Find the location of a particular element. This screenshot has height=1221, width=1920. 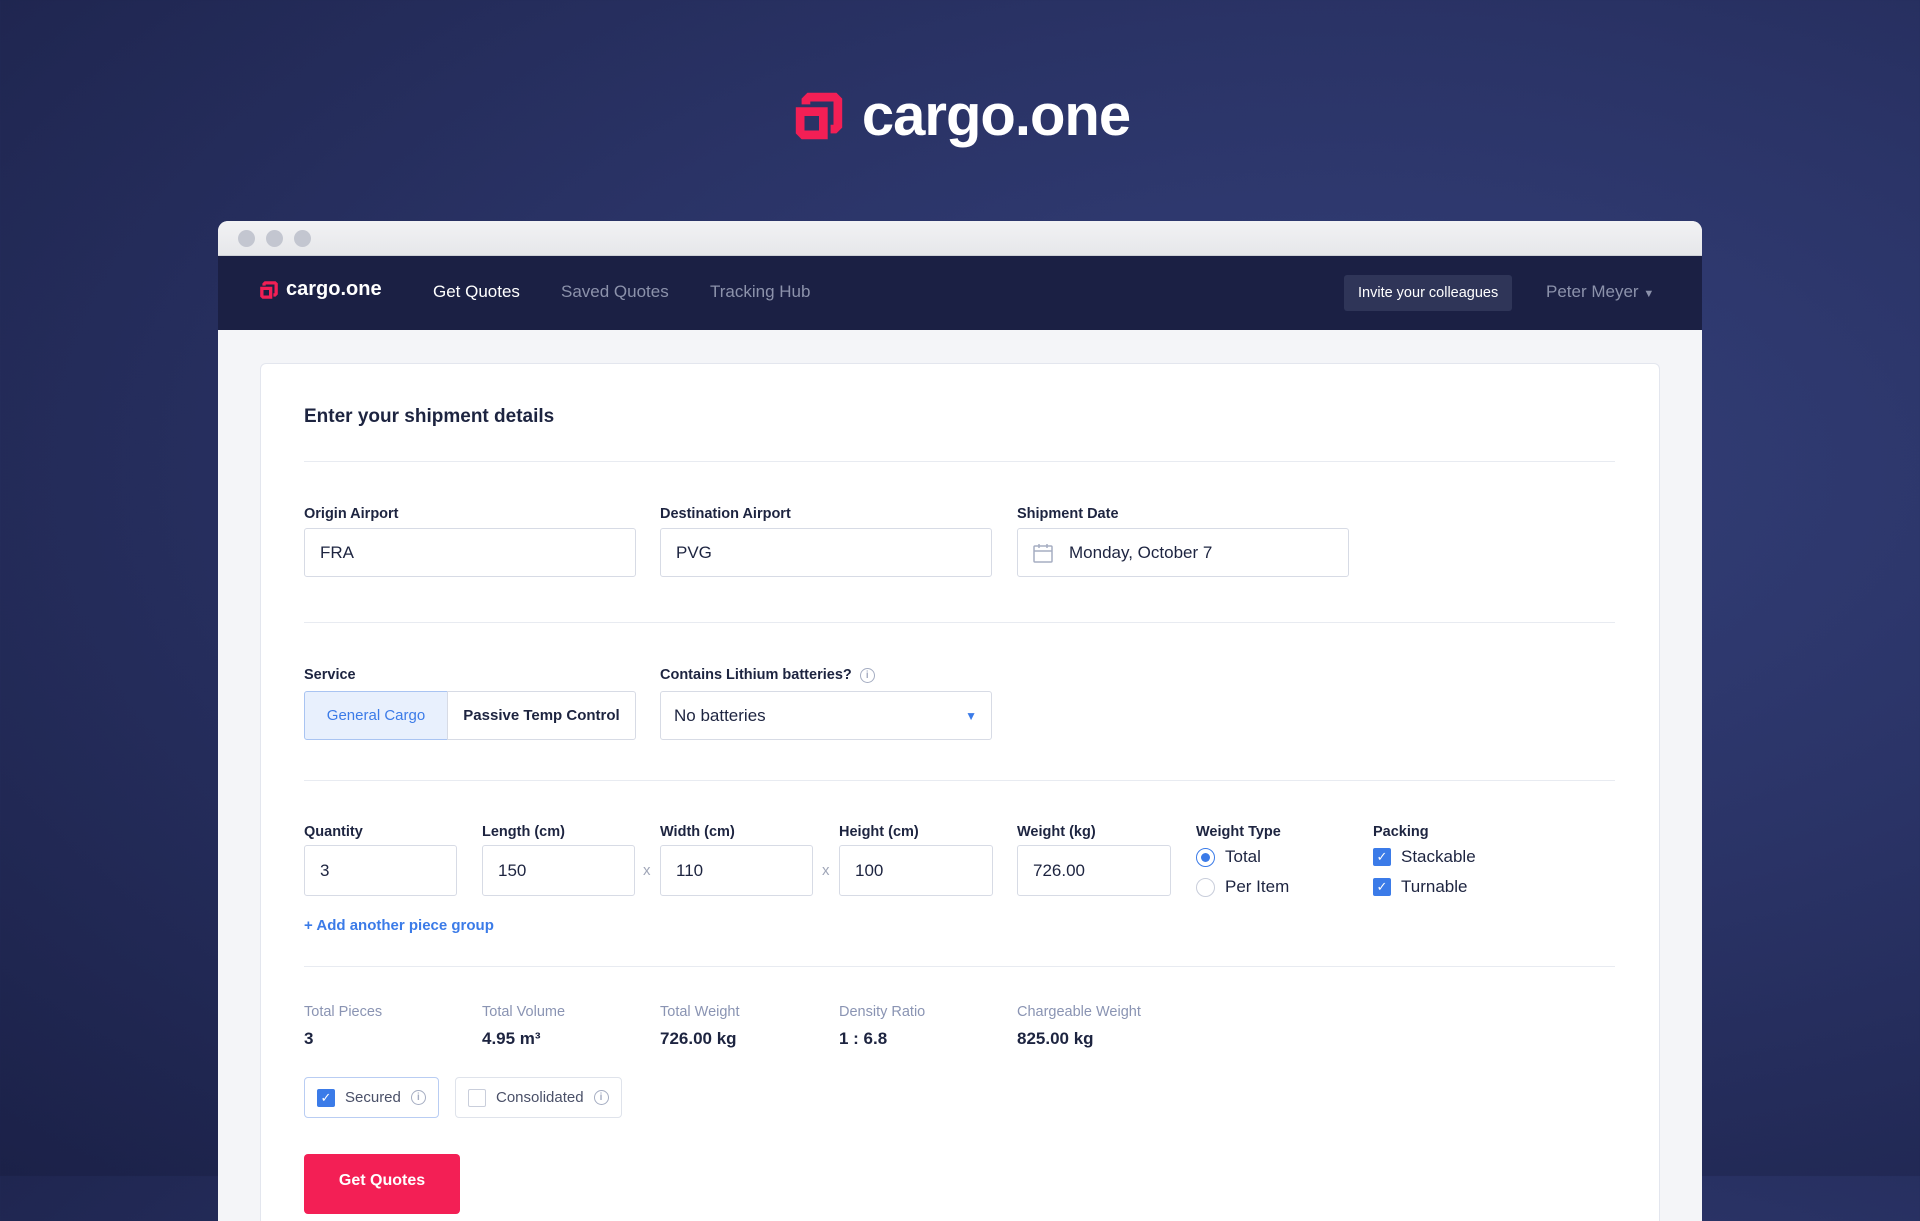

date-input: Monday, October 7 is located at coordinates (1183, 552).